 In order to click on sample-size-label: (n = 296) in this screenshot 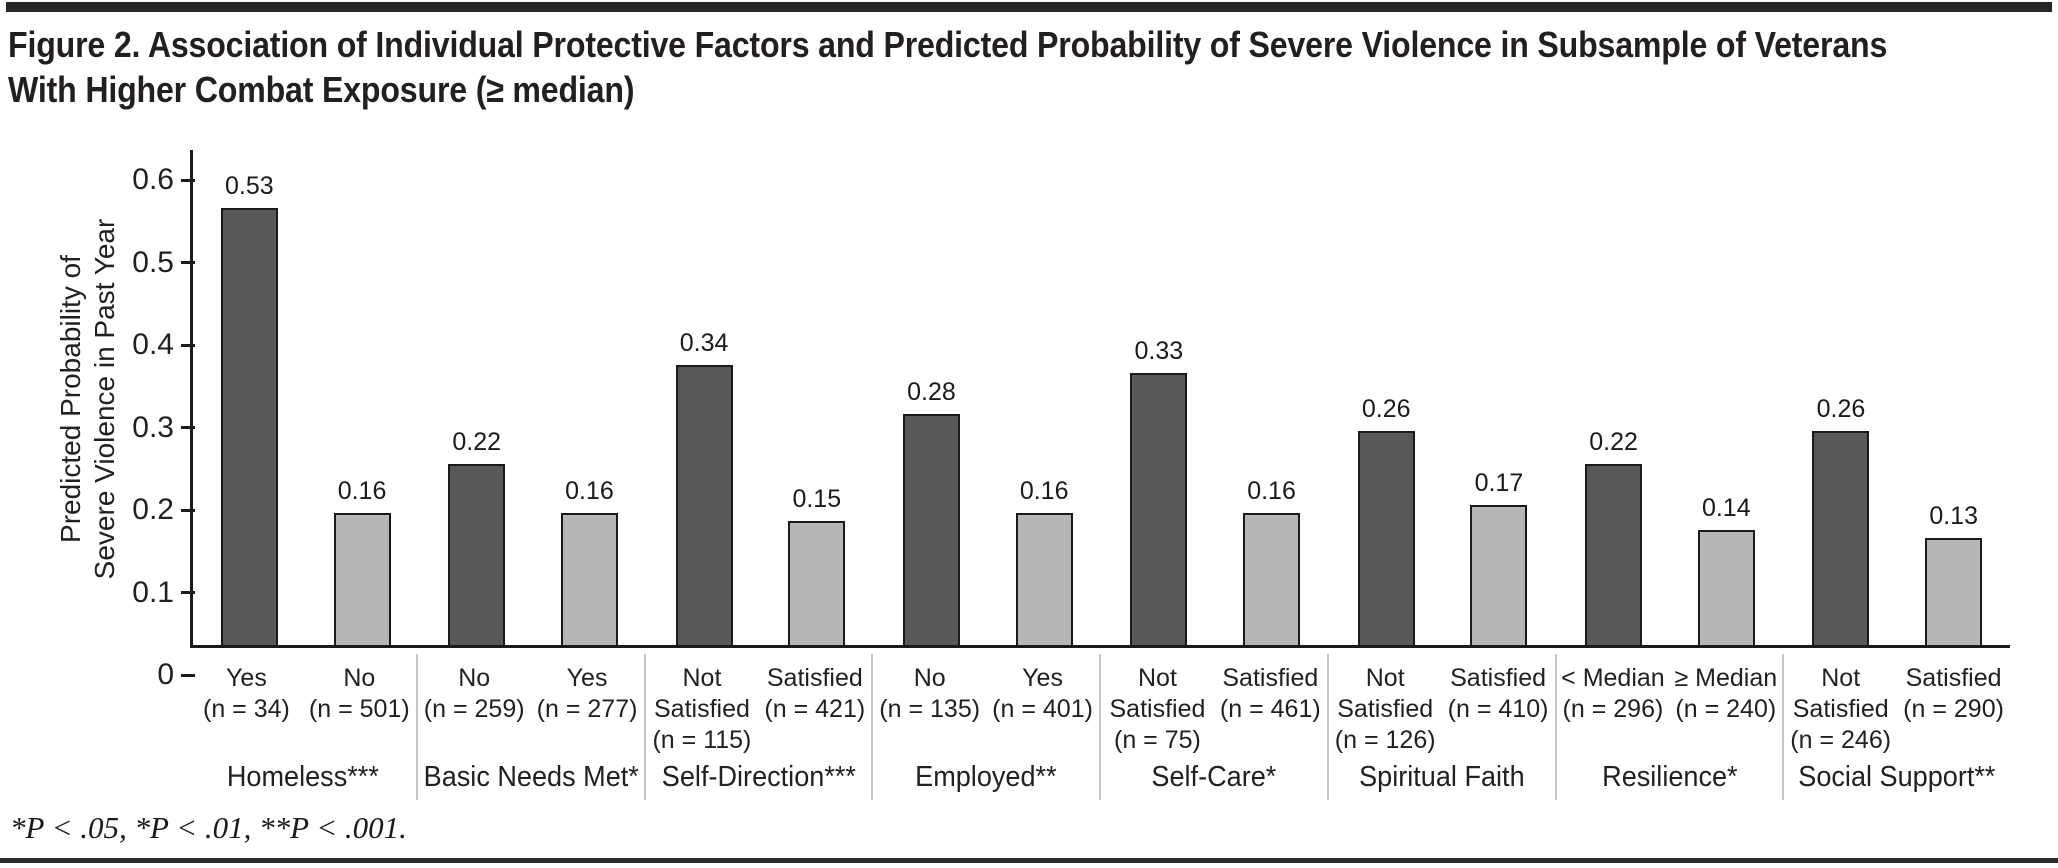, I will do `click(1613, 709)`.